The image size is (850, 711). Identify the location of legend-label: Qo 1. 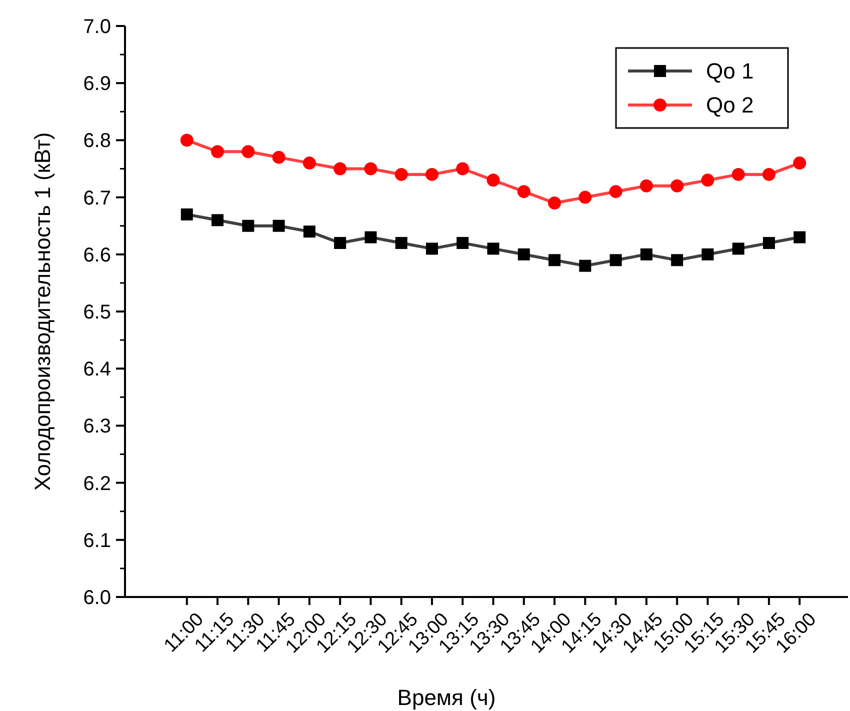
(730, 71).